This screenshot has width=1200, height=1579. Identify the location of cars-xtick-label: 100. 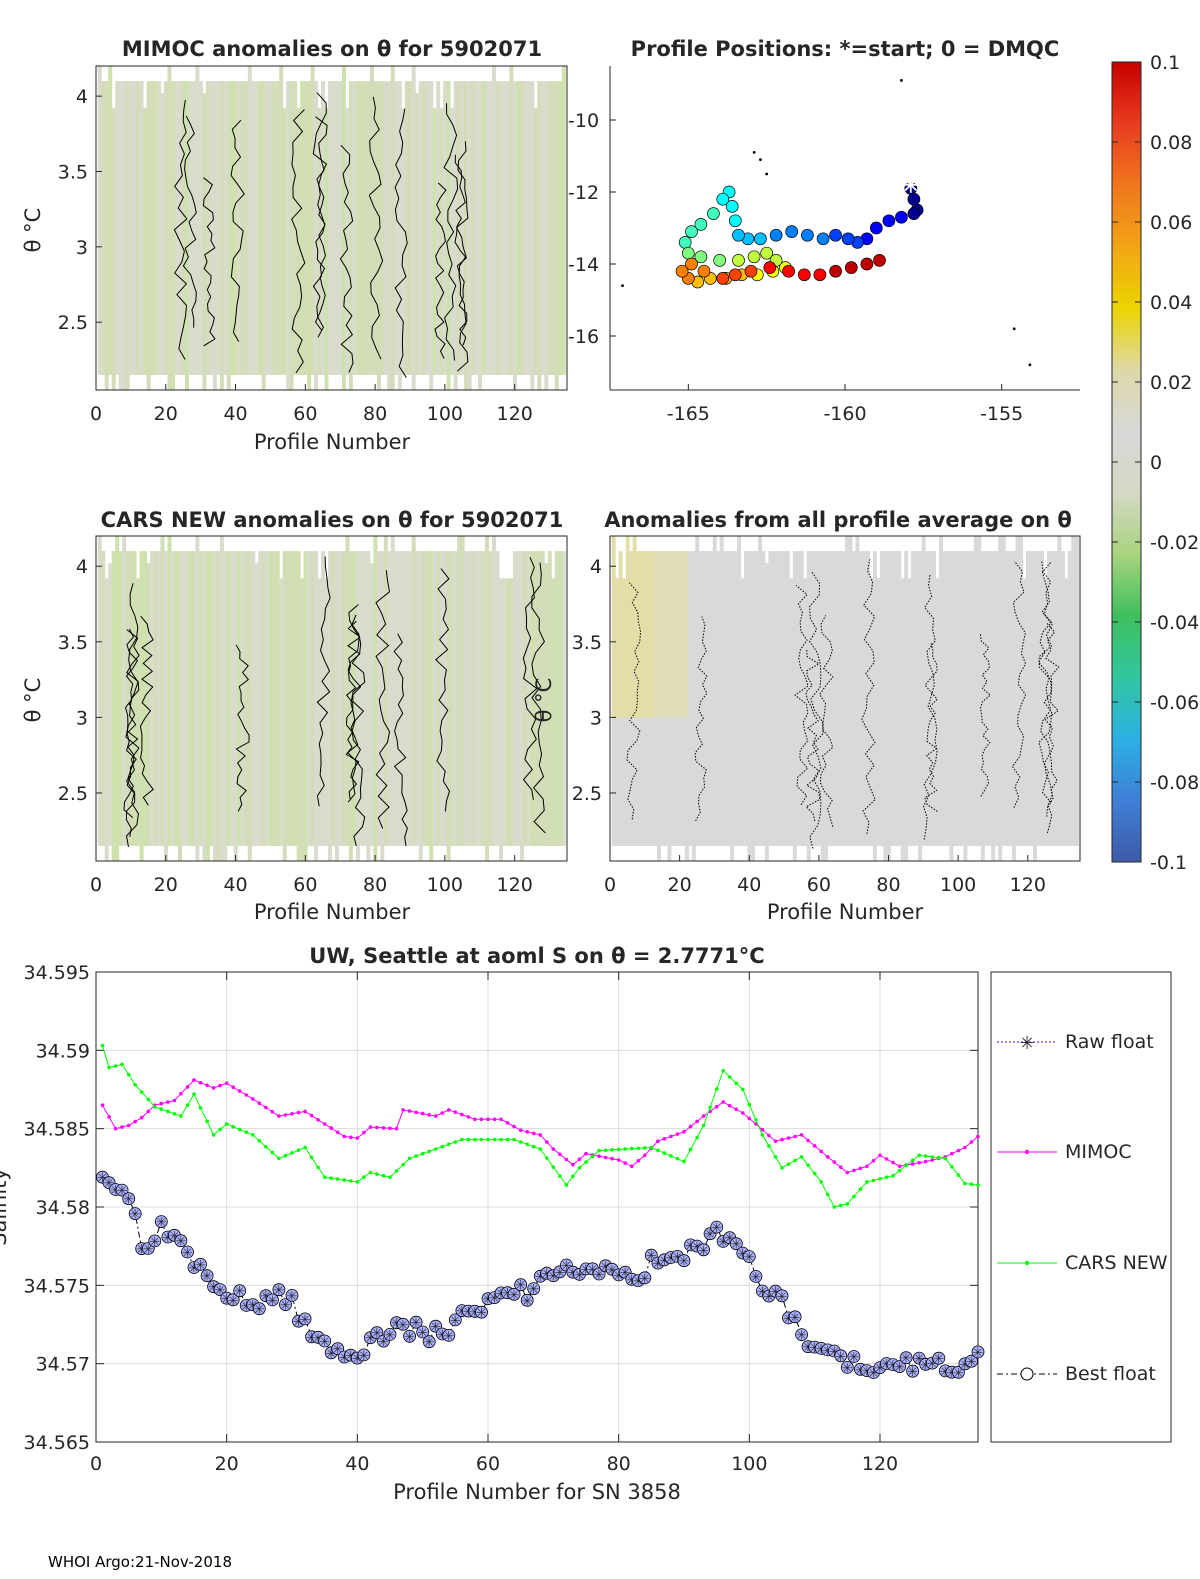
(445, 885).